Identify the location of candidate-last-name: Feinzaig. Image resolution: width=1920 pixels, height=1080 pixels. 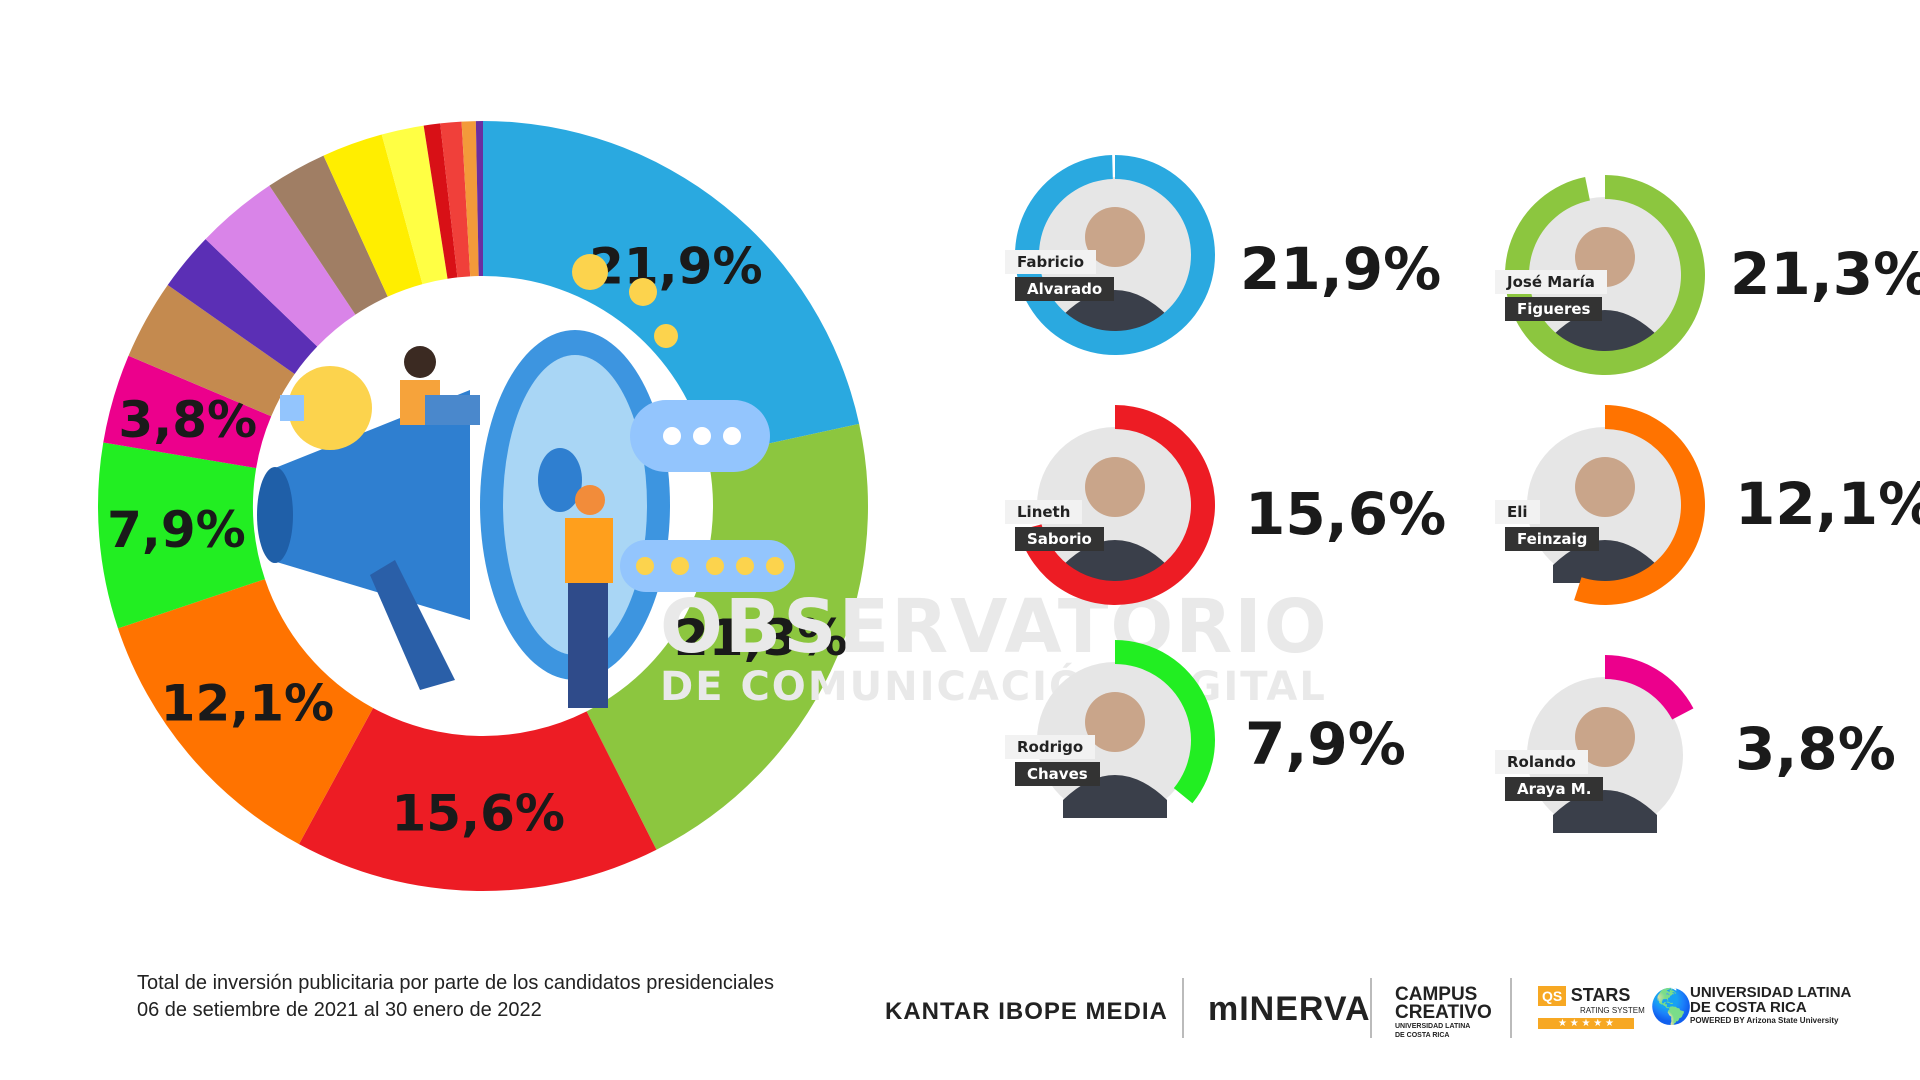
(1552, 539).